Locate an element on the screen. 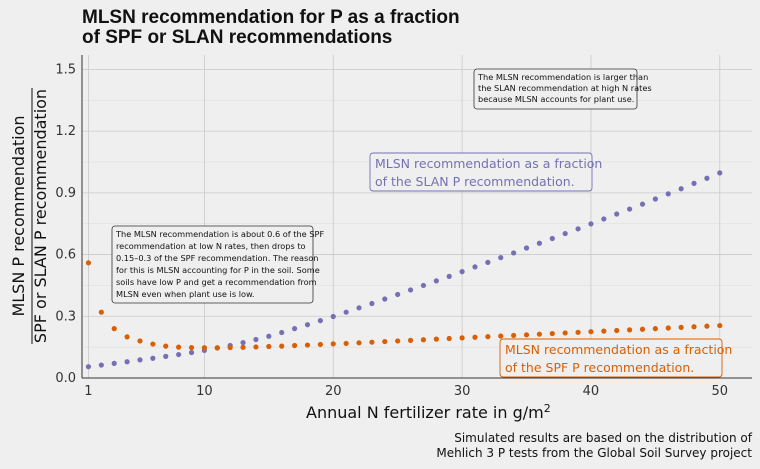  y-axis-title-denominator: SPF or SLAN P recommendation is located at coordinates (40, 216).